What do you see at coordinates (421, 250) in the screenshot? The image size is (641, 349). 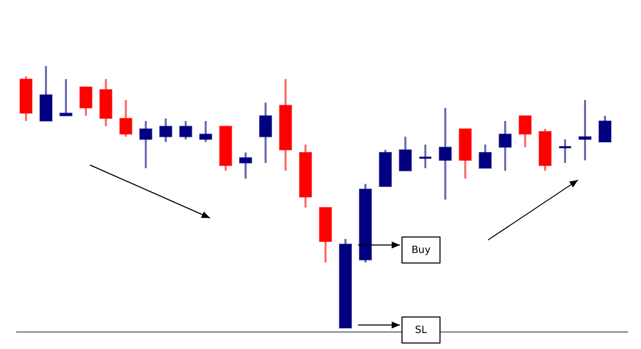 I see `annotation: Buy` at bounding box center [421, 250].